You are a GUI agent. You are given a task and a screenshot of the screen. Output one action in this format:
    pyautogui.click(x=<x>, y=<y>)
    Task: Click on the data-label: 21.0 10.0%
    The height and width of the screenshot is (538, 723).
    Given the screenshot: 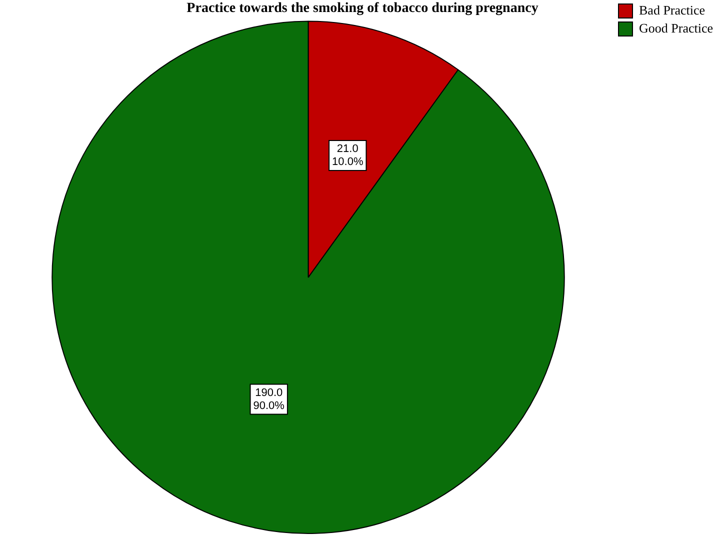 What is the action you would take?
    pyautogui.click(x=348, y=155)
    